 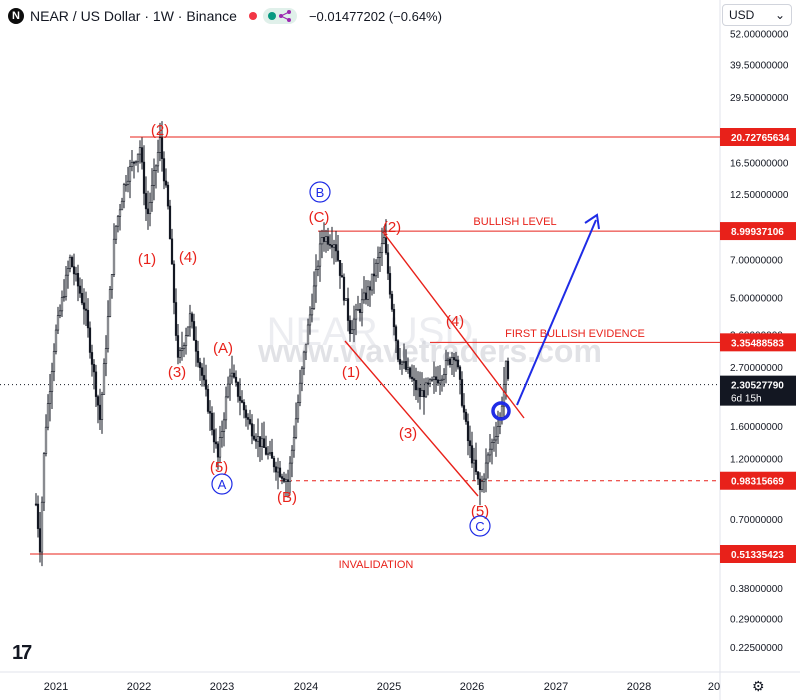 What do you see at coordinates (411, 418) in the screenshot?
I see `wedge-lower-line` at bounding box center [411, 418].